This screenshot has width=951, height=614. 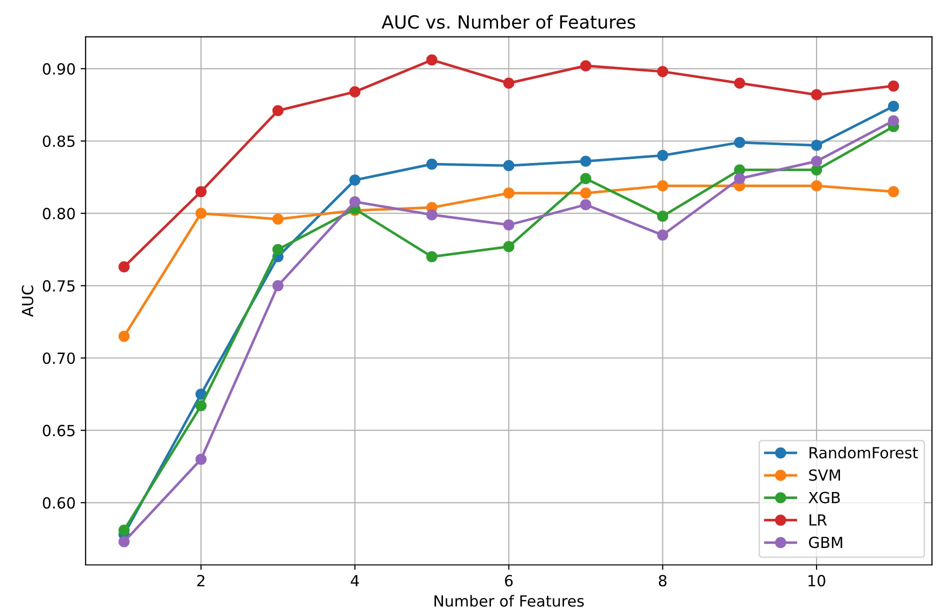 I want to click on y-tick-label: 0.60, so click(x=58, y=503).